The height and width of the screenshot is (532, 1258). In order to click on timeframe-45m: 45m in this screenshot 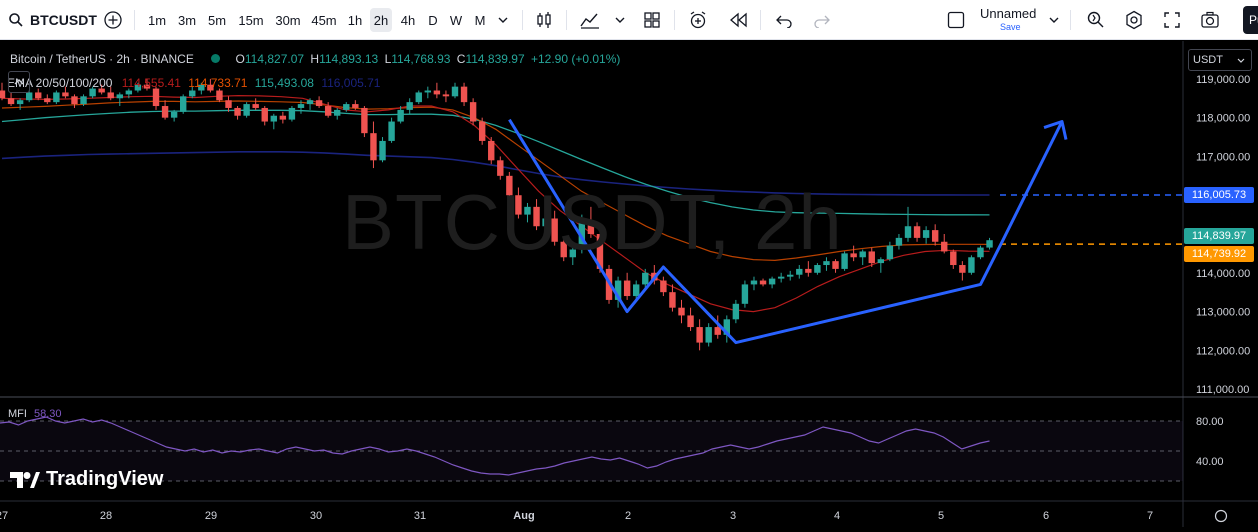, I will do `click(324, 20)`.